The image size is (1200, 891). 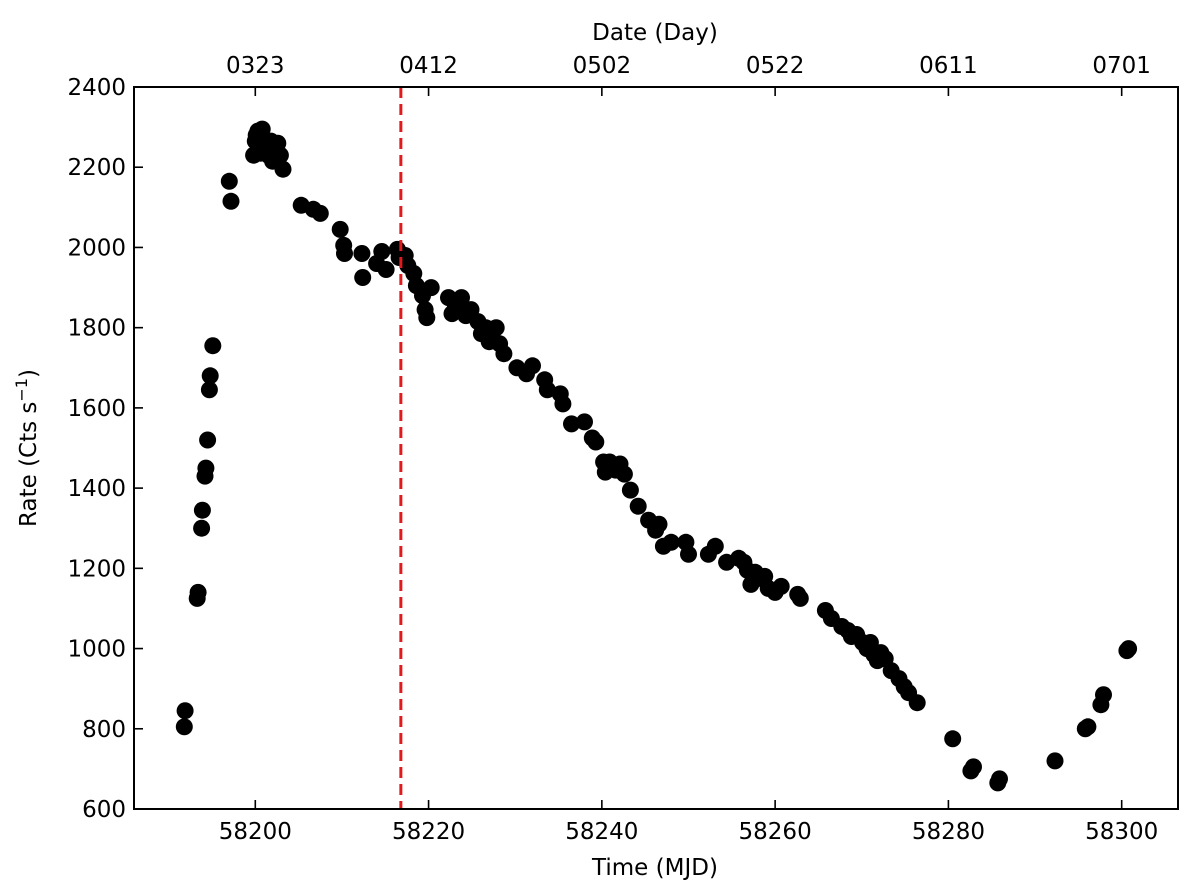 I want to click on top-tick-label: 0522, so click(x=775, y=66).